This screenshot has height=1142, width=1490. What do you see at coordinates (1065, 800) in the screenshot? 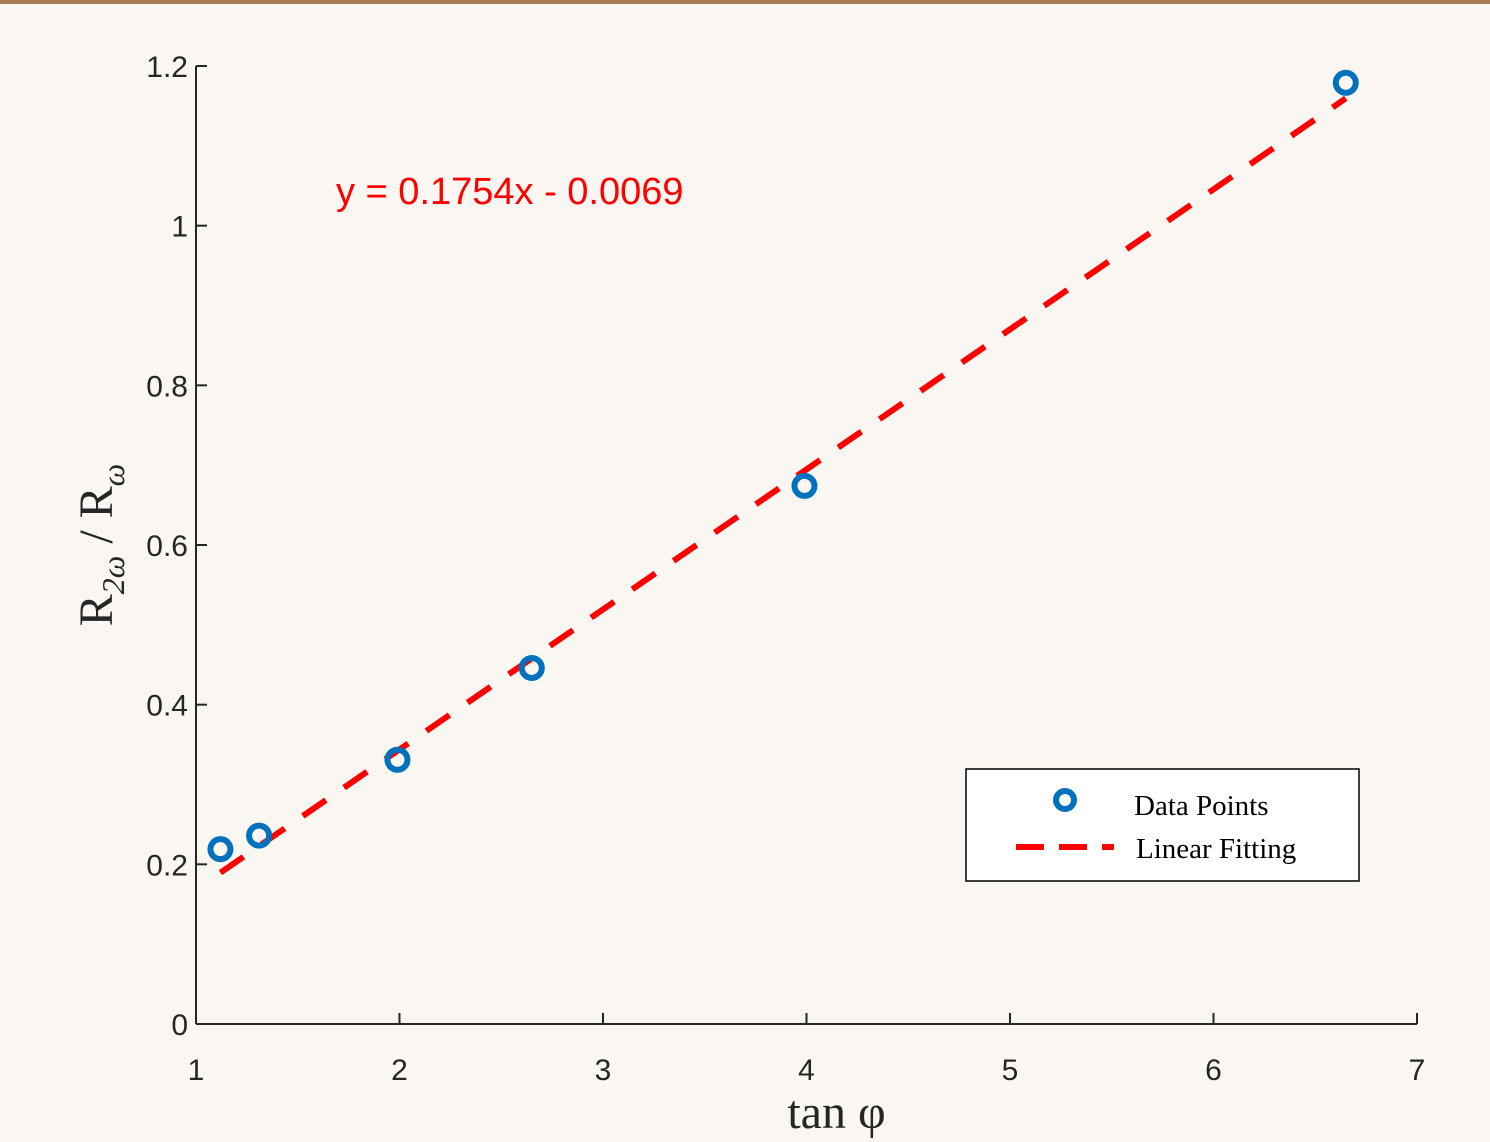
I see `legend-marker-data-points` at bounding box center [1065, 800].